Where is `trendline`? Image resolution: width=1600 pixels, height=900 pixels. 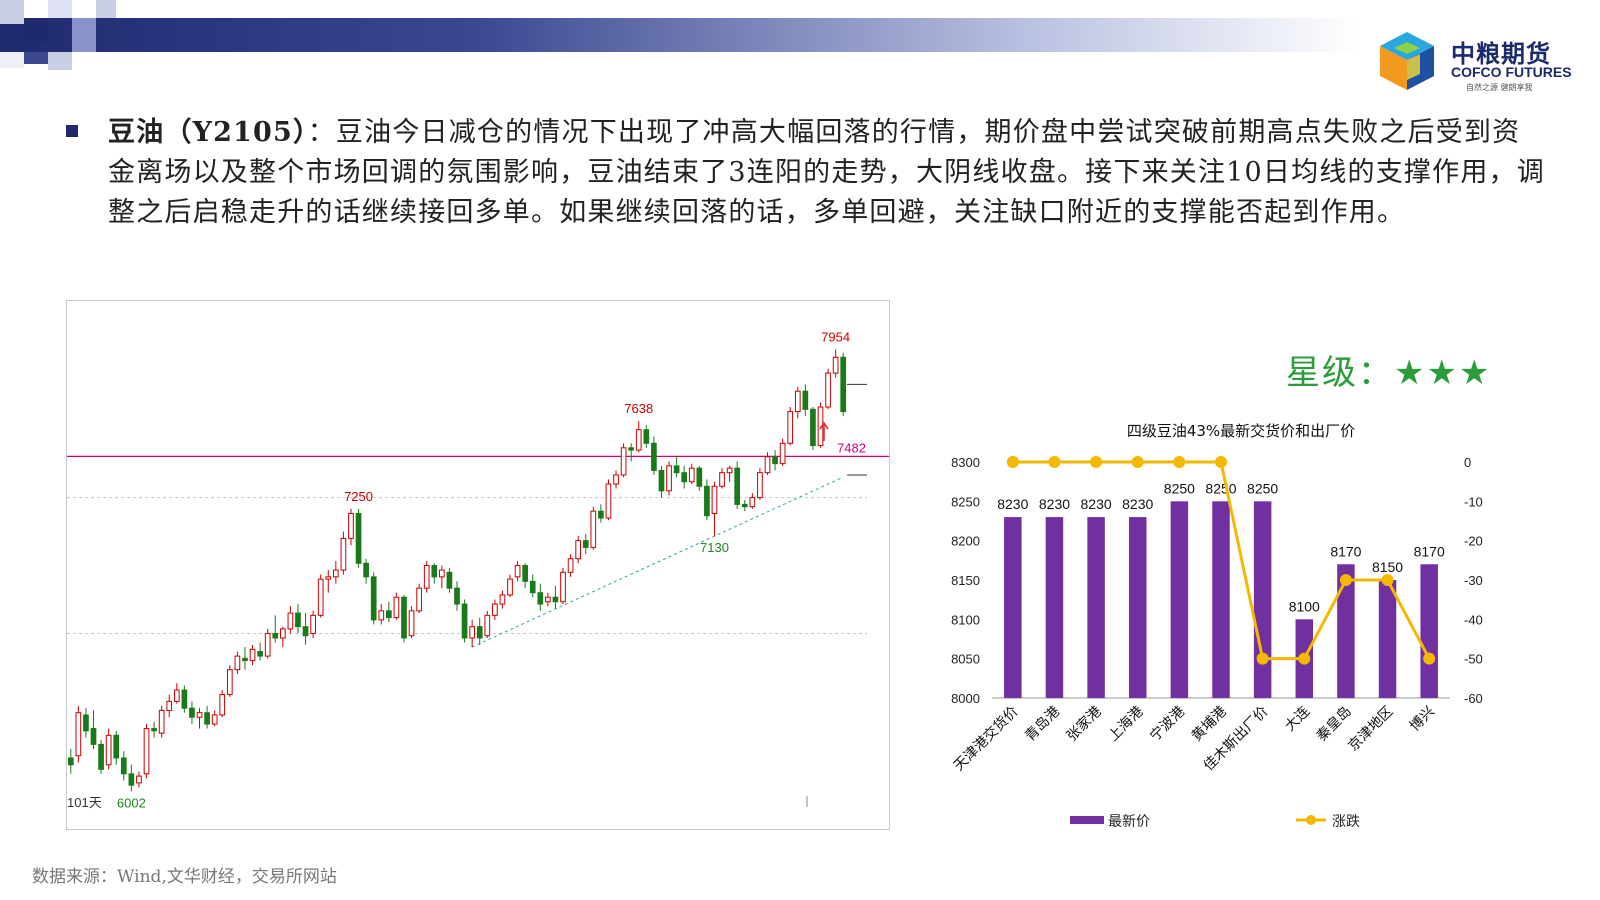
trendline is located at coordinates (657, 562).